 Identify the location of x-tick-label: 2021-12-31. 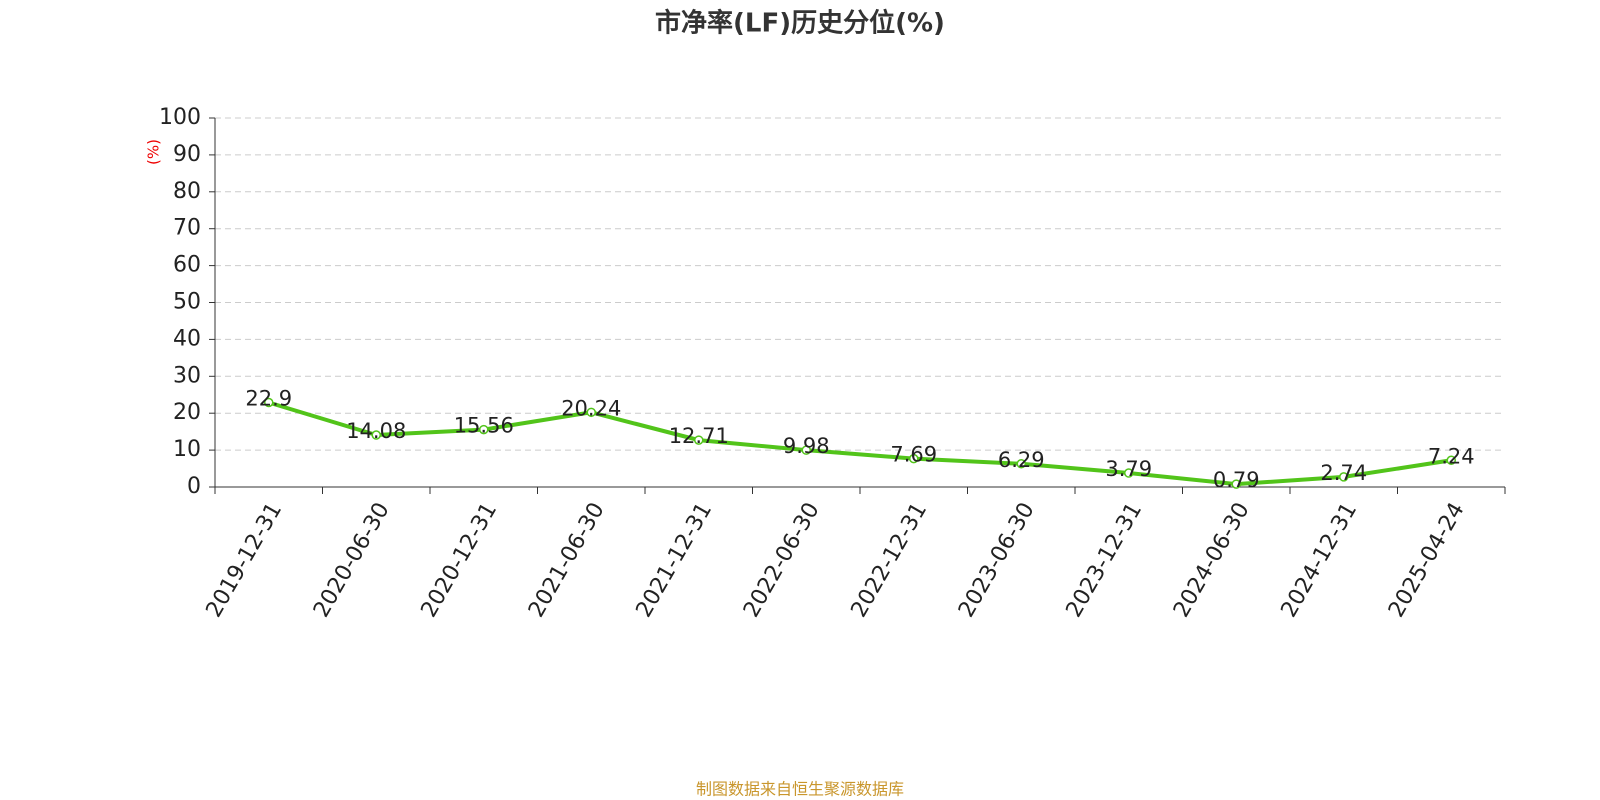
(675, 560).